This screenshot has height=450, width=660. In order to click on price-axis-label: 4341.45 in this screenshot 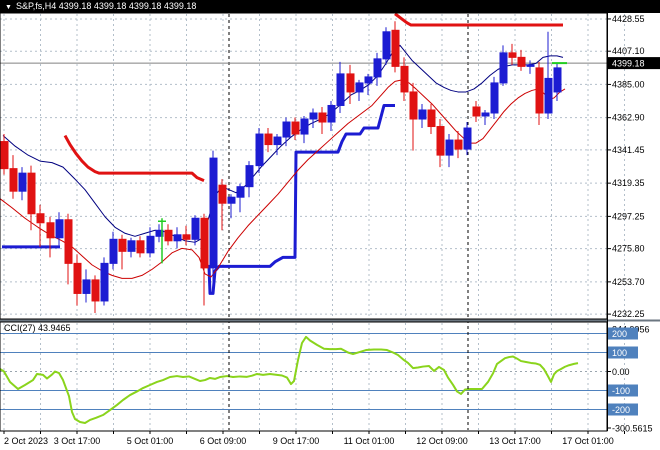, I will do `click(628, 150)`.